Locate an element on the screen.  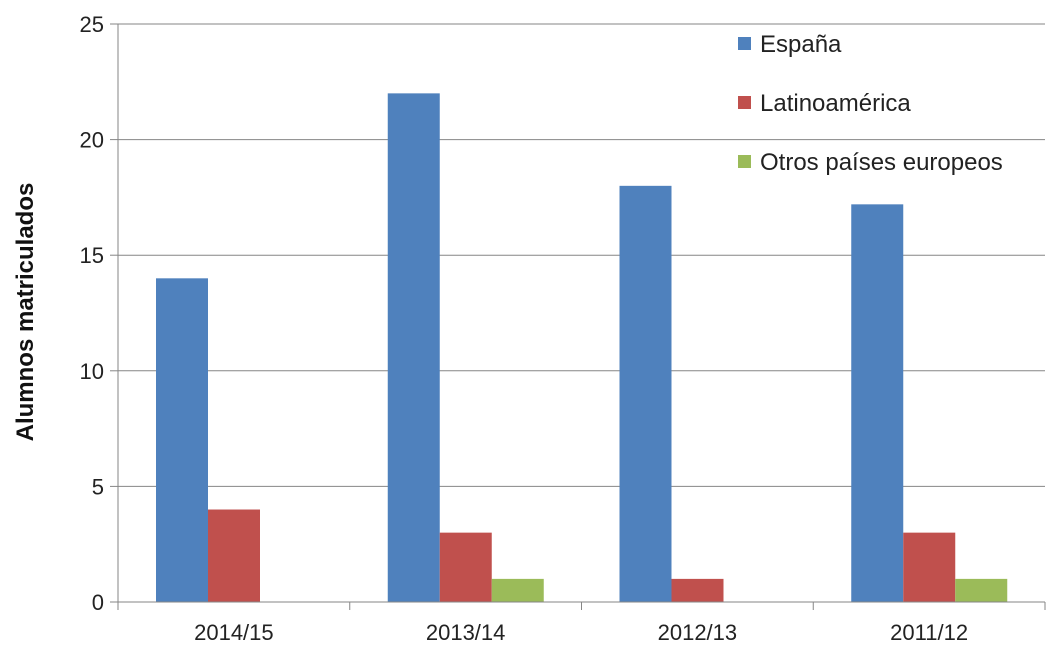
x-tick-label: 2013/14 is located at coordinates (466, 632).